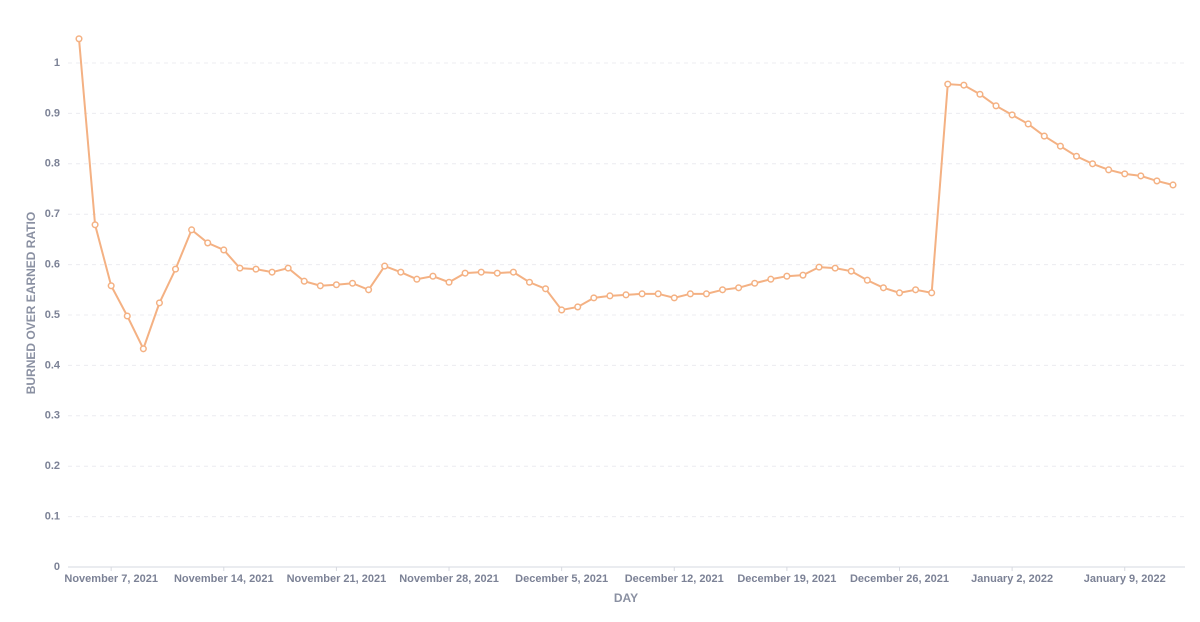  Describe the element at coordinates (674, 579) in the screenshot. I see `x-tick-label: December 12, 2021` at that location.